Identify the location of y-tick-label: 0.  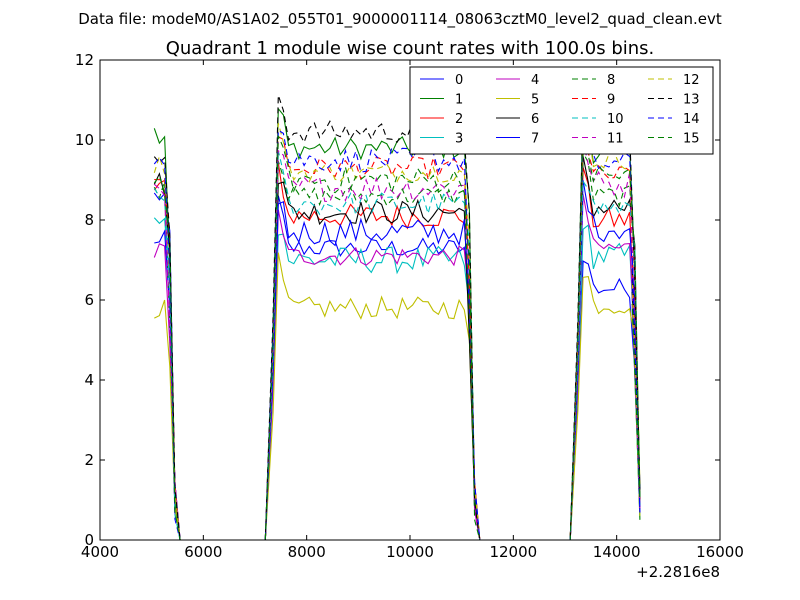
(89, 540).